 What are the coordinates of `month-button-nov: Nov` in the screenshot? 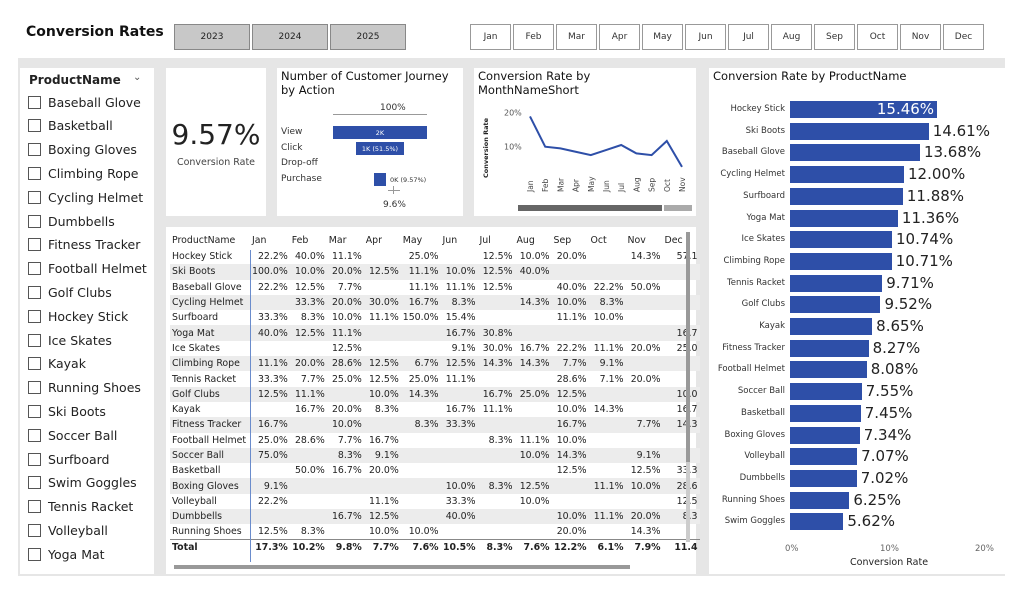 It's located at (920, 37).